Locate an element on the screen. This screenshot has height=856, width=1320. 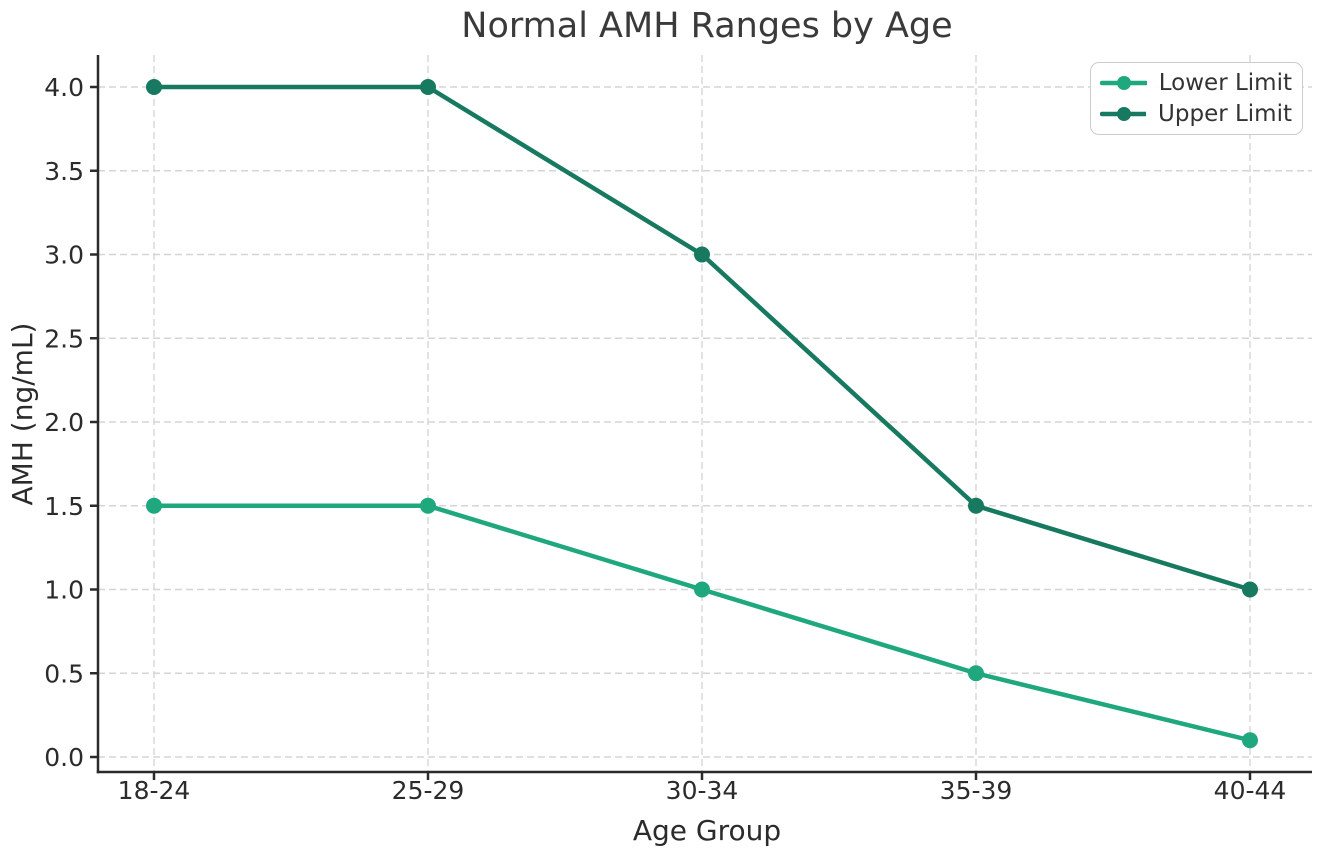
legend-item-lower-limit: Lower Limit is located at coordinates (1196, 83).